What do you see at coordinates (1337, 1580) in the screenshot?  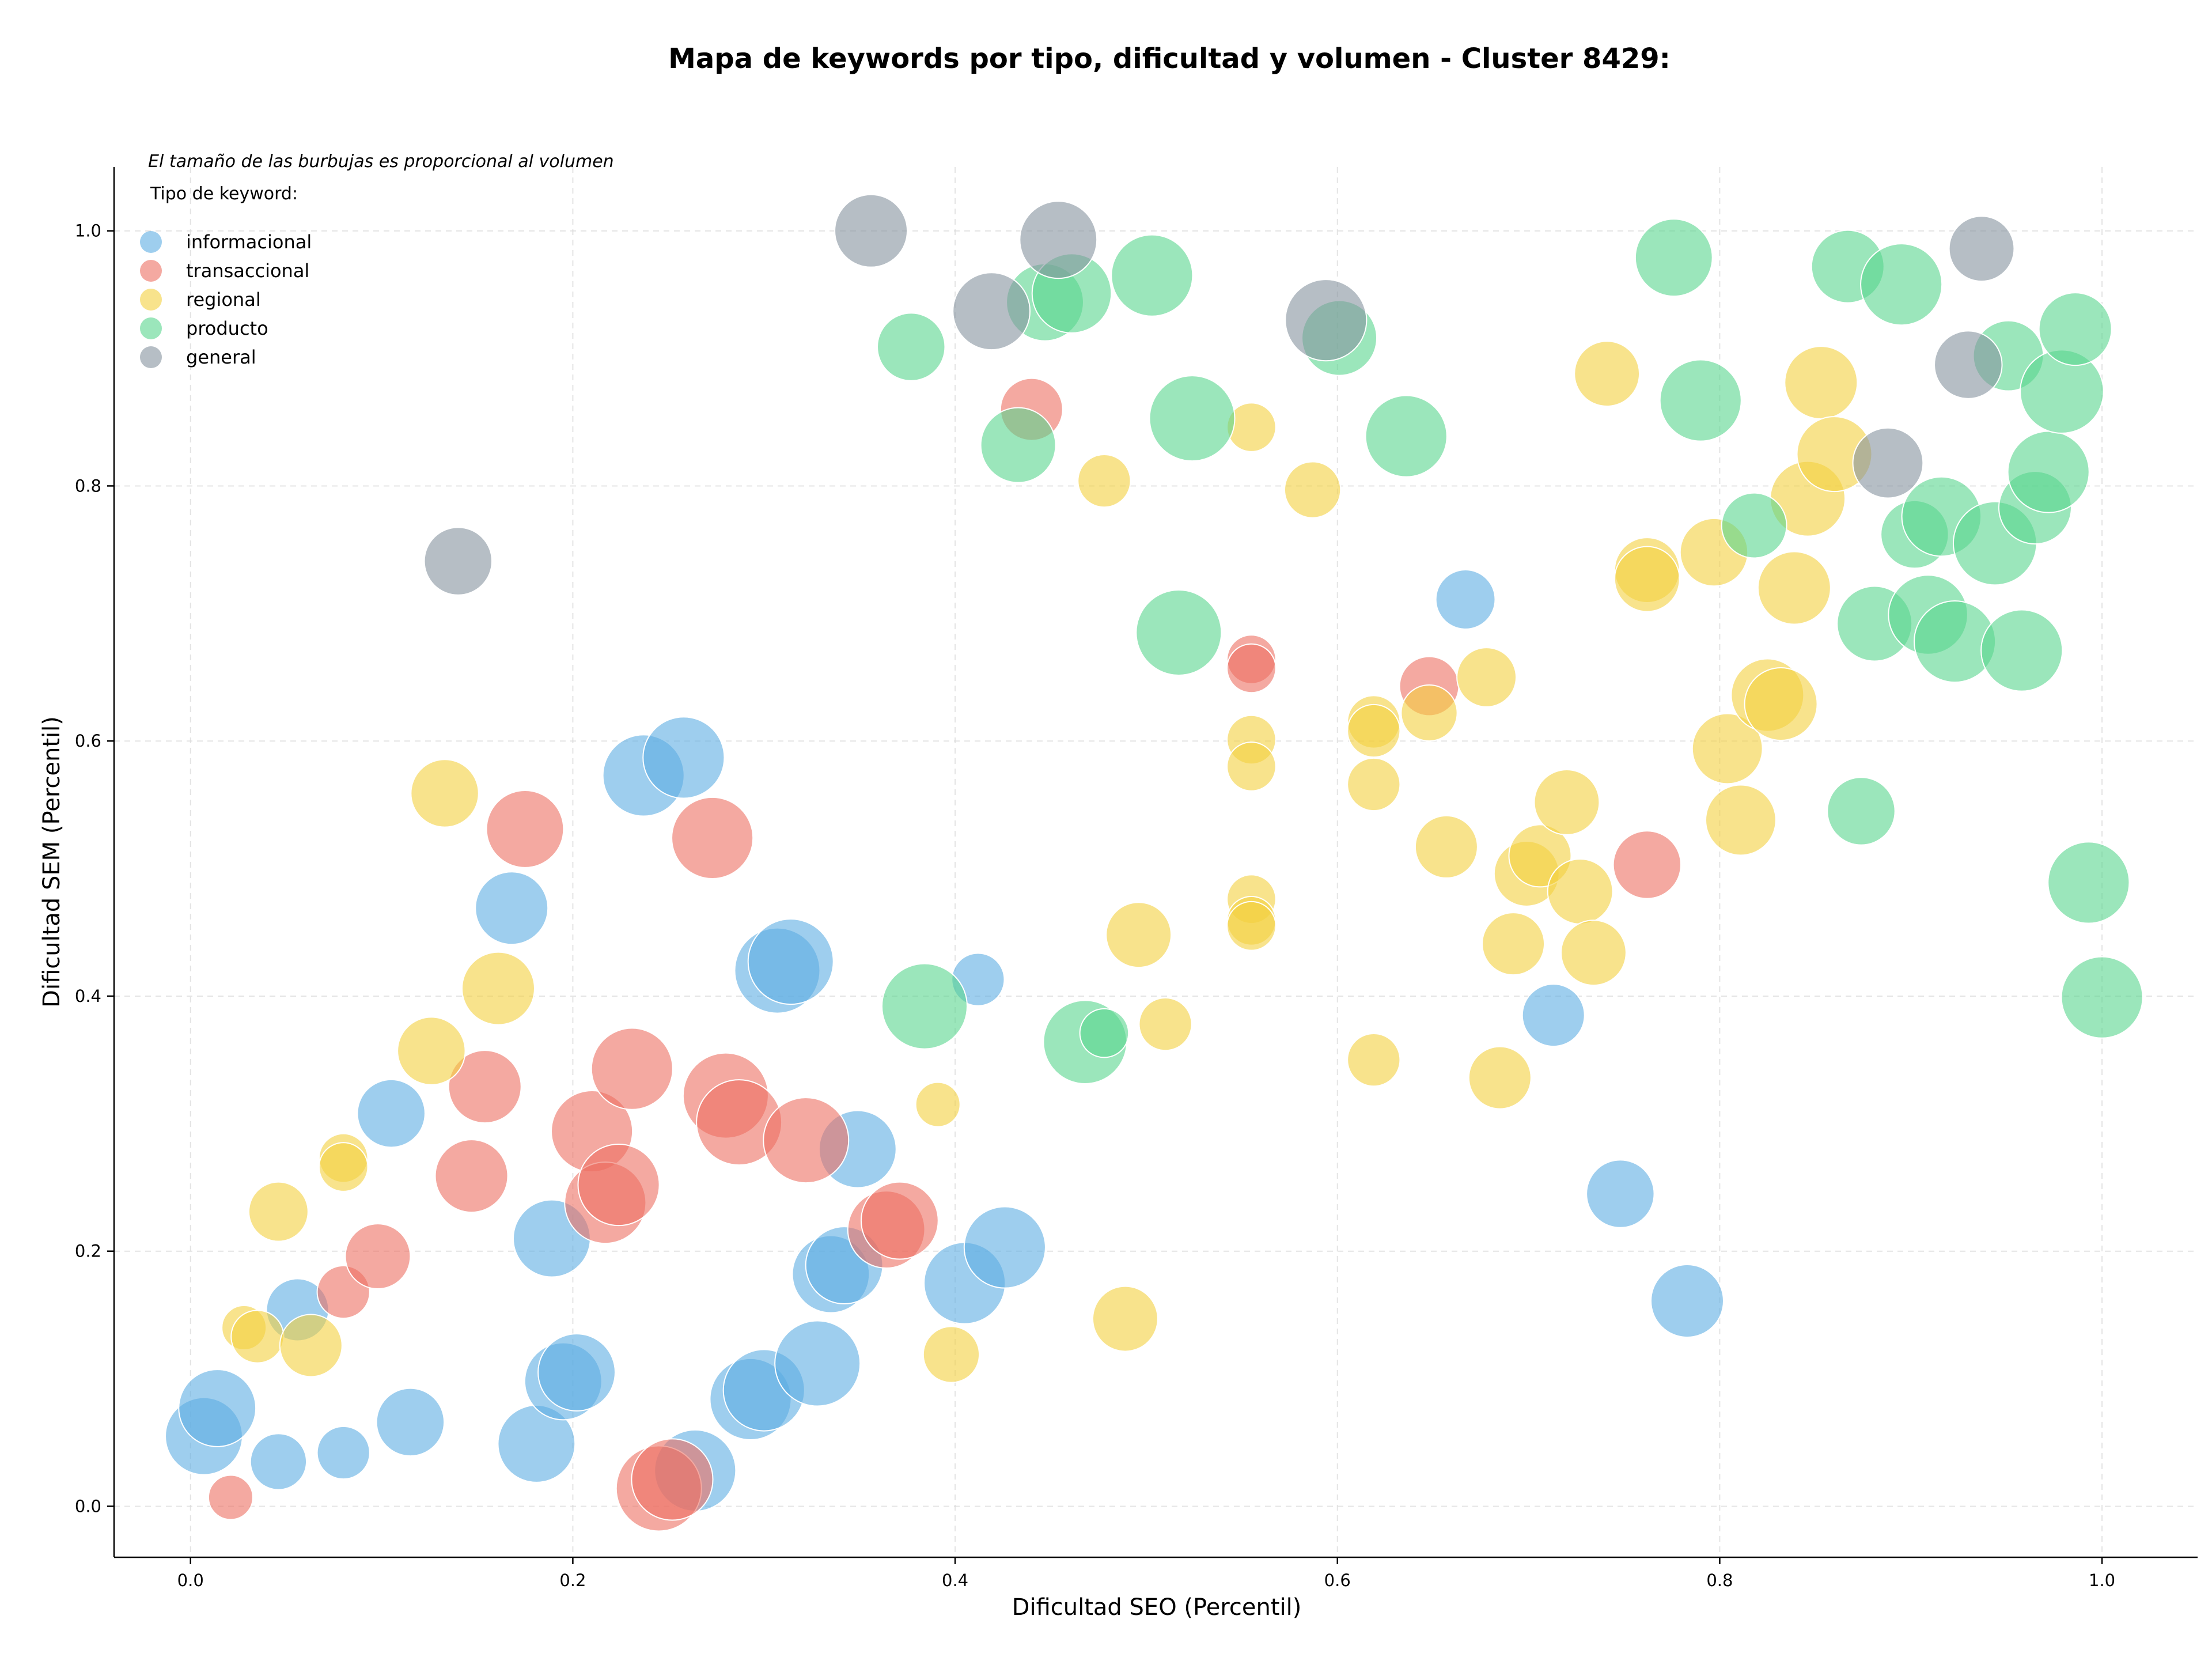 I see `x-tick-label: 0.6` at bounding box center [1337, 1580].